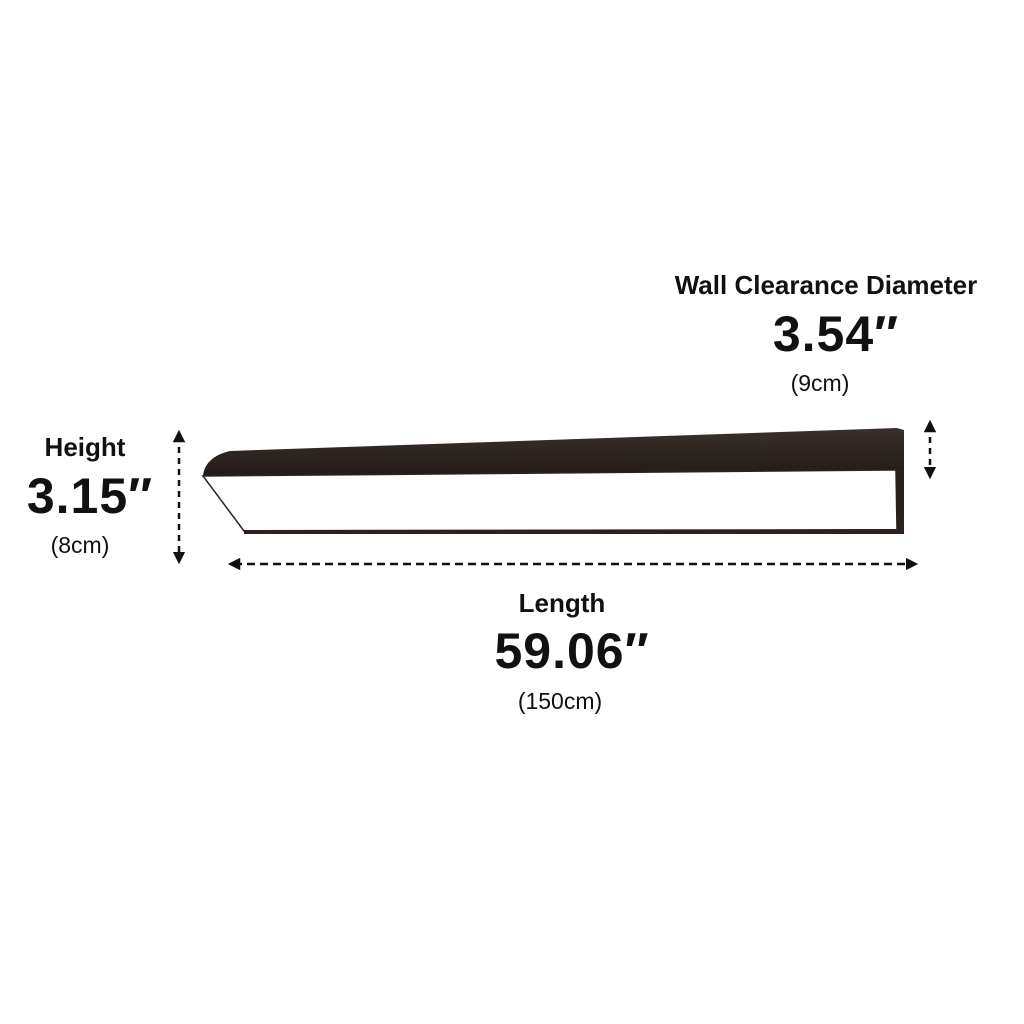  Describe the element at coordinates (80, 545) in the screenshot. I see `height-metric: (8cm)` at that location.